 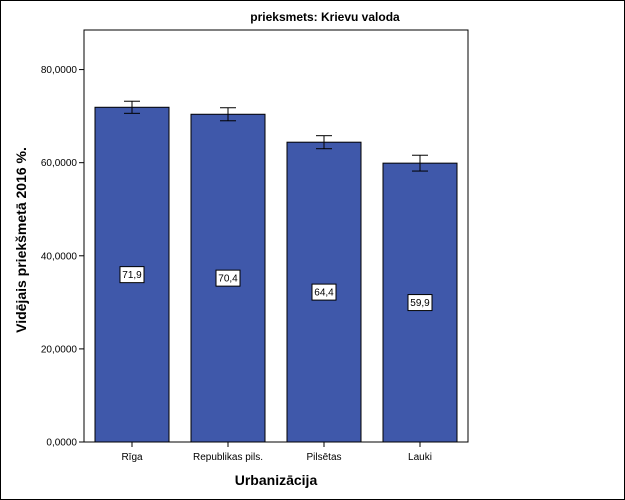 I want to click on y-tick-label: 80,0000, so click(x=59, y=70).